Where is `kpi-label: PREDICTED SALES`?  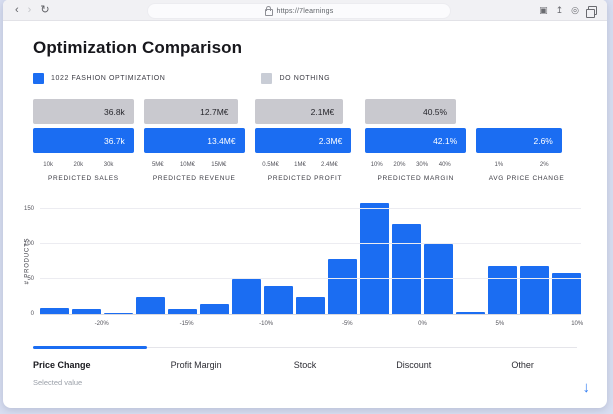
kpi-label: PREDICTED SALES is located at coordinates (83, 178).